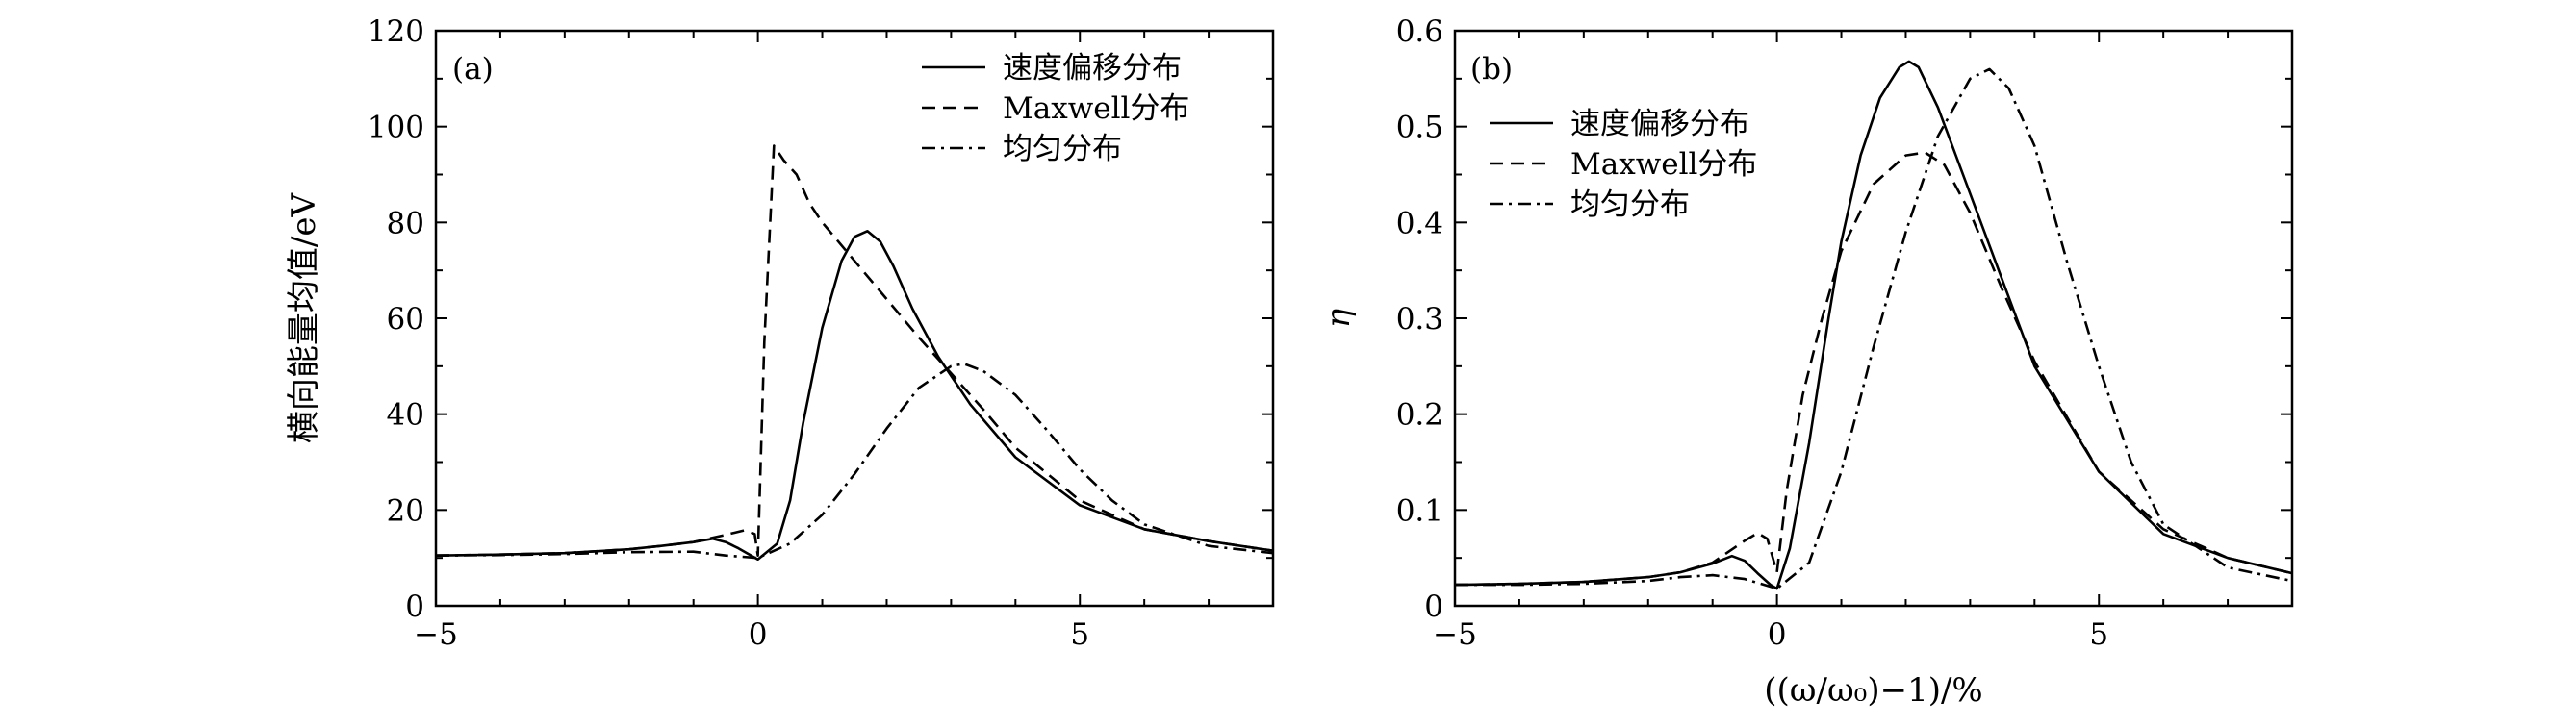  I want to click on x-tick-label-b: −5, so click(1455, 634).